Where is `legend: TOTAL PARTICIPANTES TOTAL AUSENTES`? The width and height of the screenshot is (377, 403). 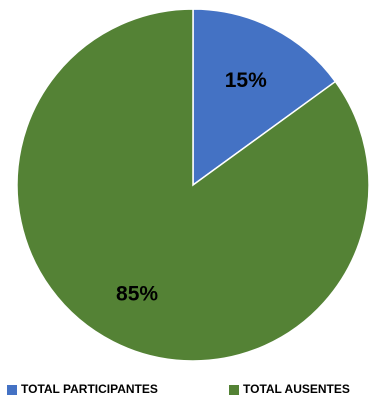
legend: TOTAL PARTICIPANTES TOTAL AUSENTES is located at coordinates (178, 389).